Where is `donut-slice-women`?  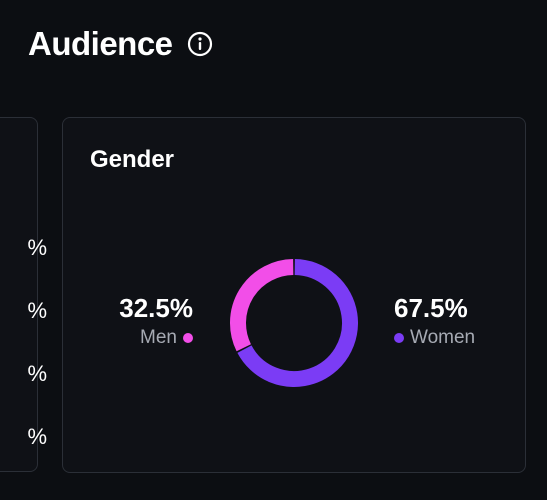
donut-slice-women is located at coordinates (297, 323).